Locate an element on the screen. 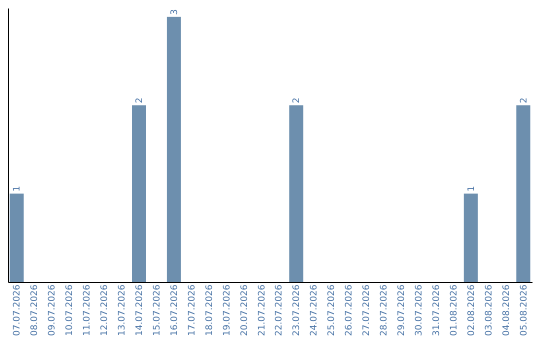  x-tick-label: 18.07.2026 is located at coordinates (209, 310).